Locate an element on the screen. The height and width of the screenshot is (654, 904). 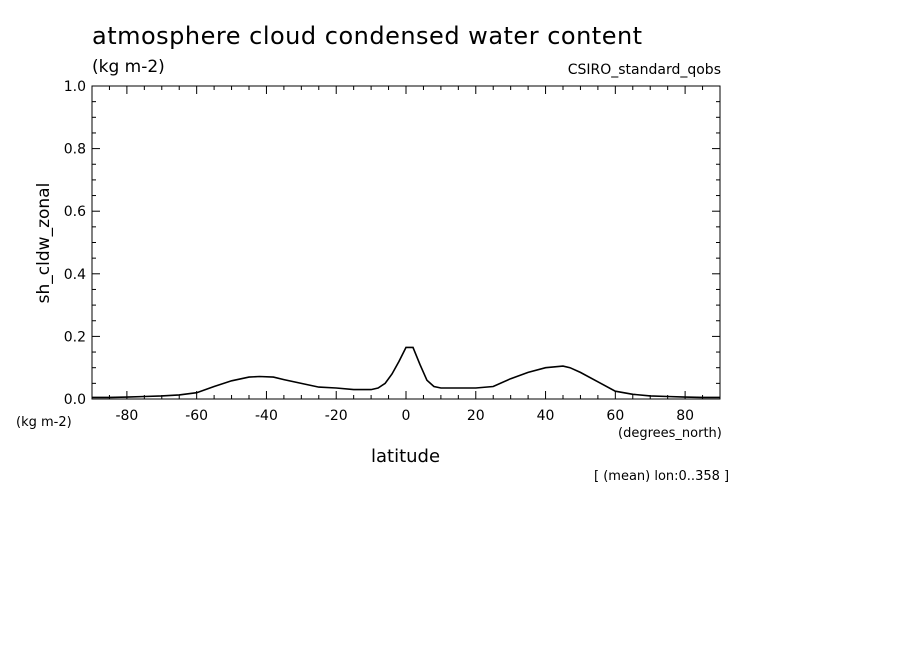
x-tick-label: 20 is located at coordinates (476, 416).